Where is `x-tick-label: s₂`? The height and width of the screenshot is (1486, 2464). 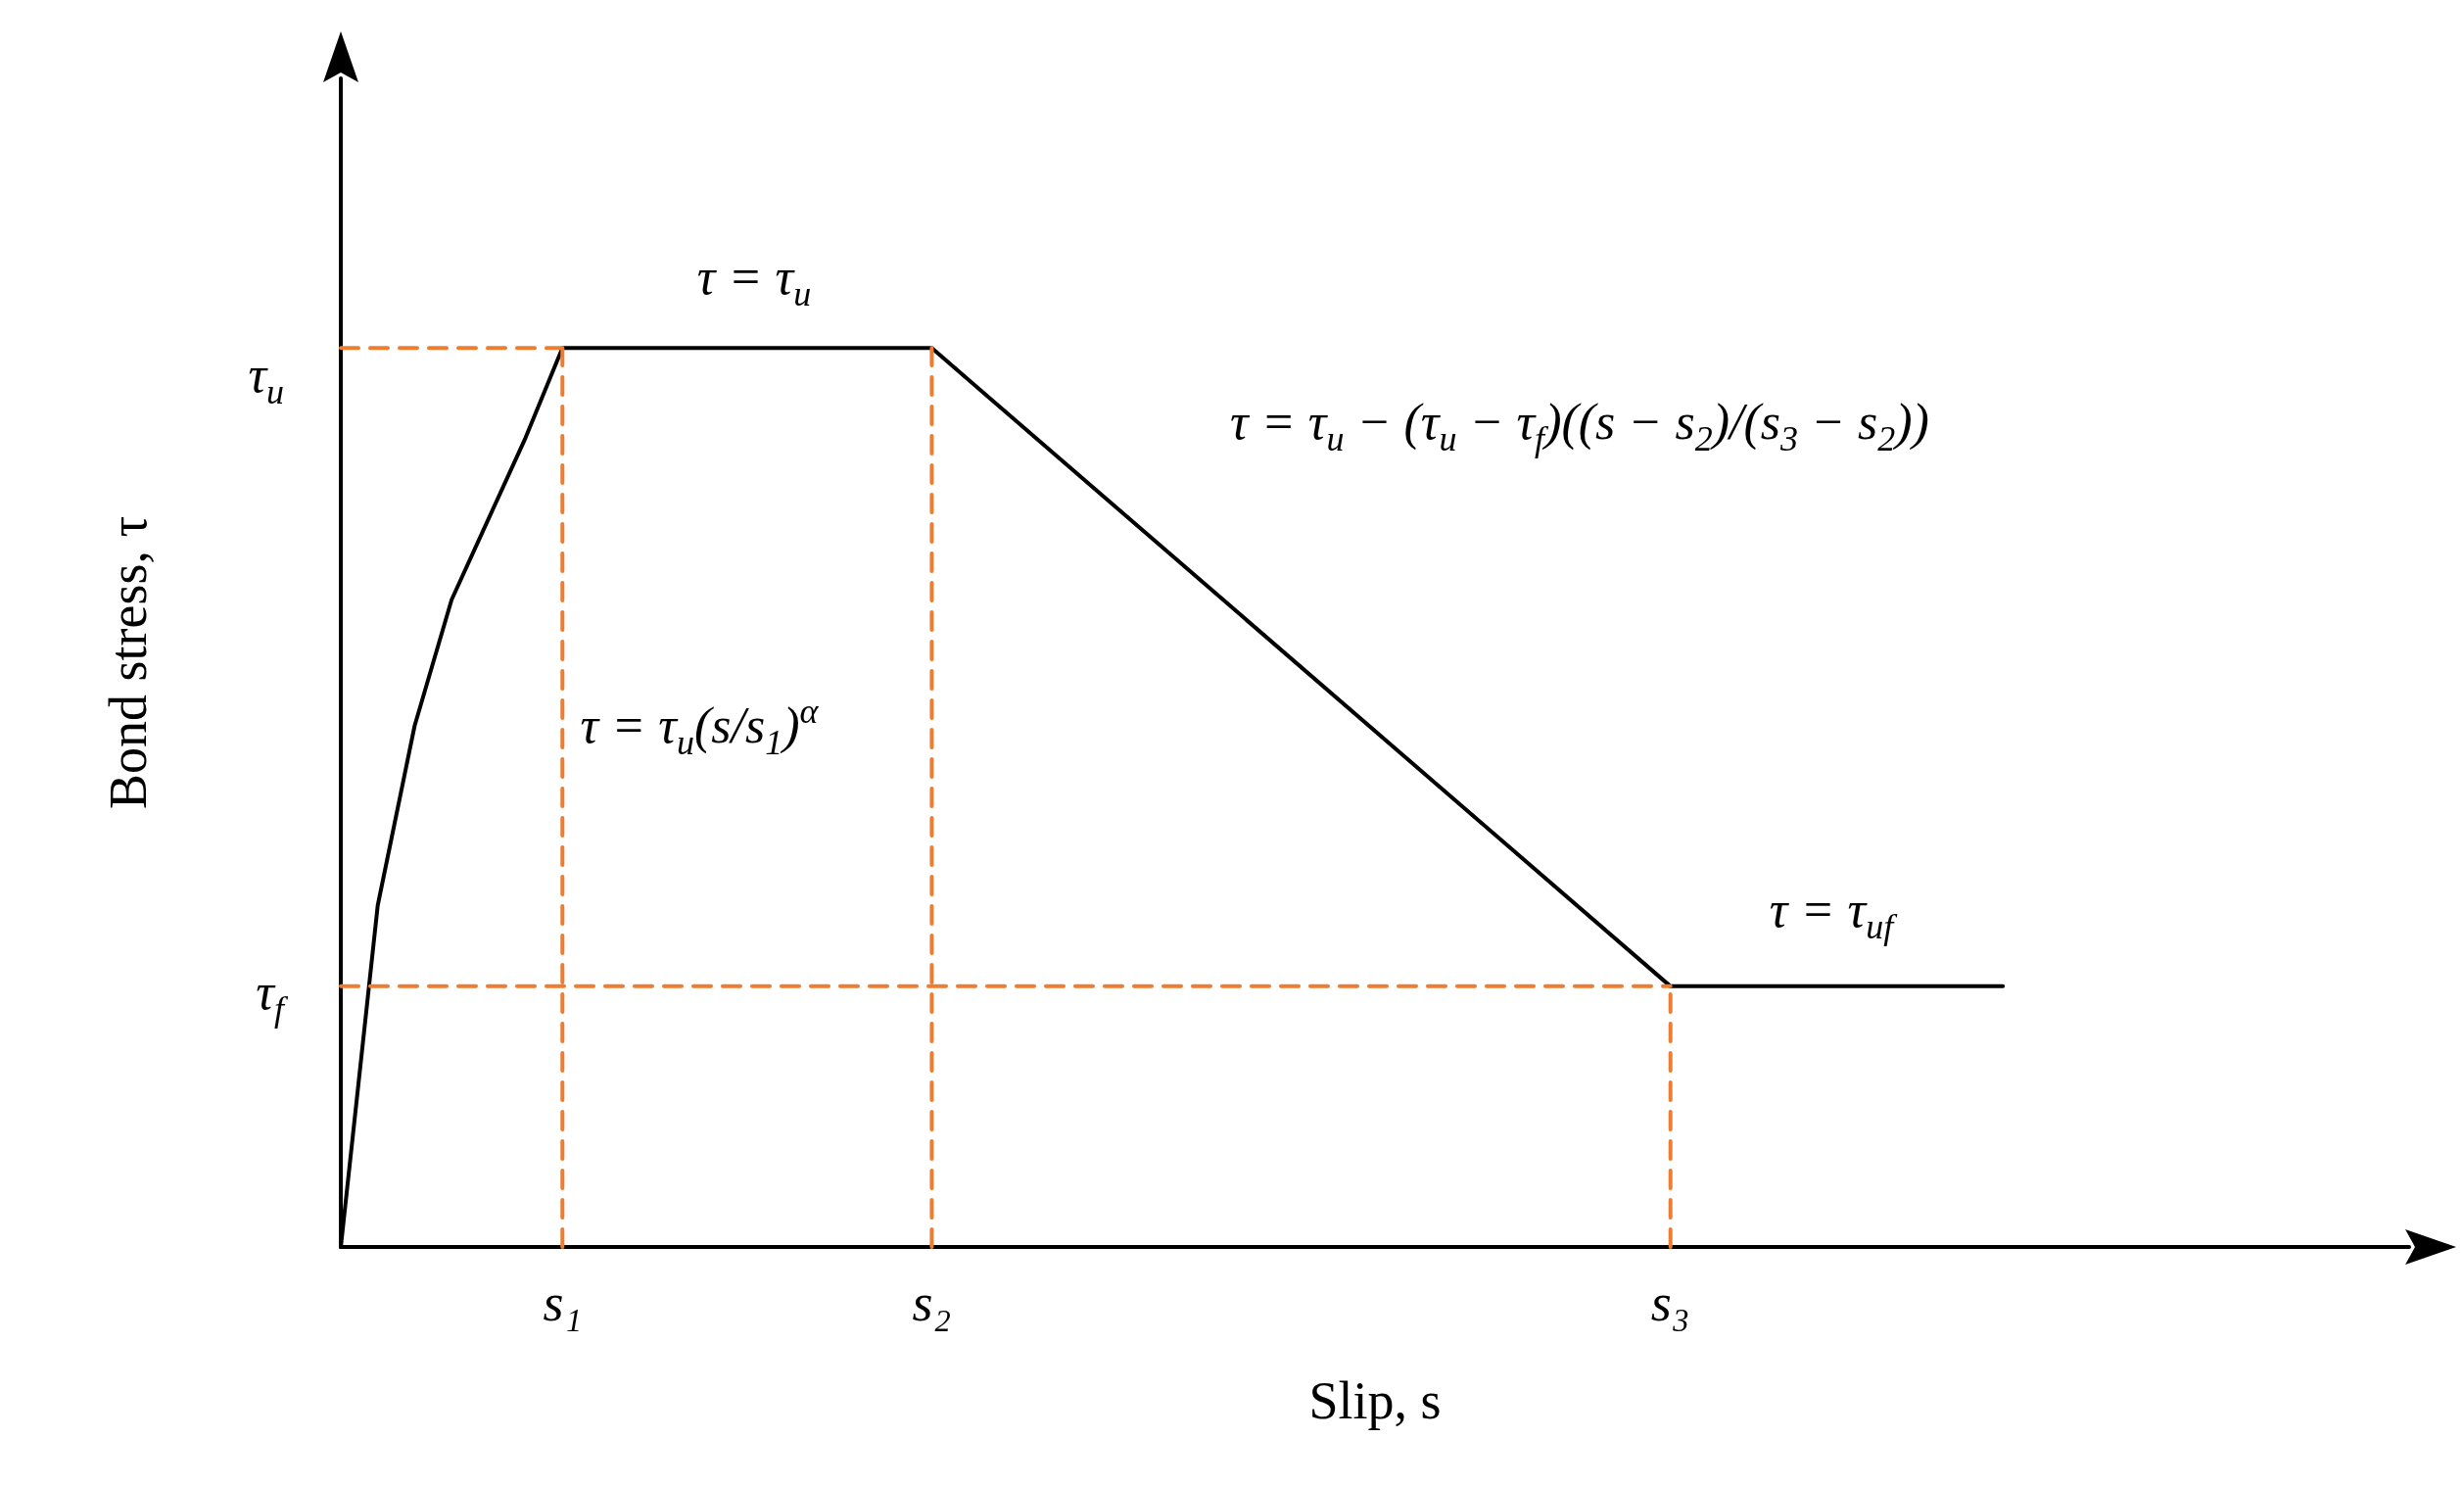 x-tick-label: s₂ is located at coordinates (932, 1302).